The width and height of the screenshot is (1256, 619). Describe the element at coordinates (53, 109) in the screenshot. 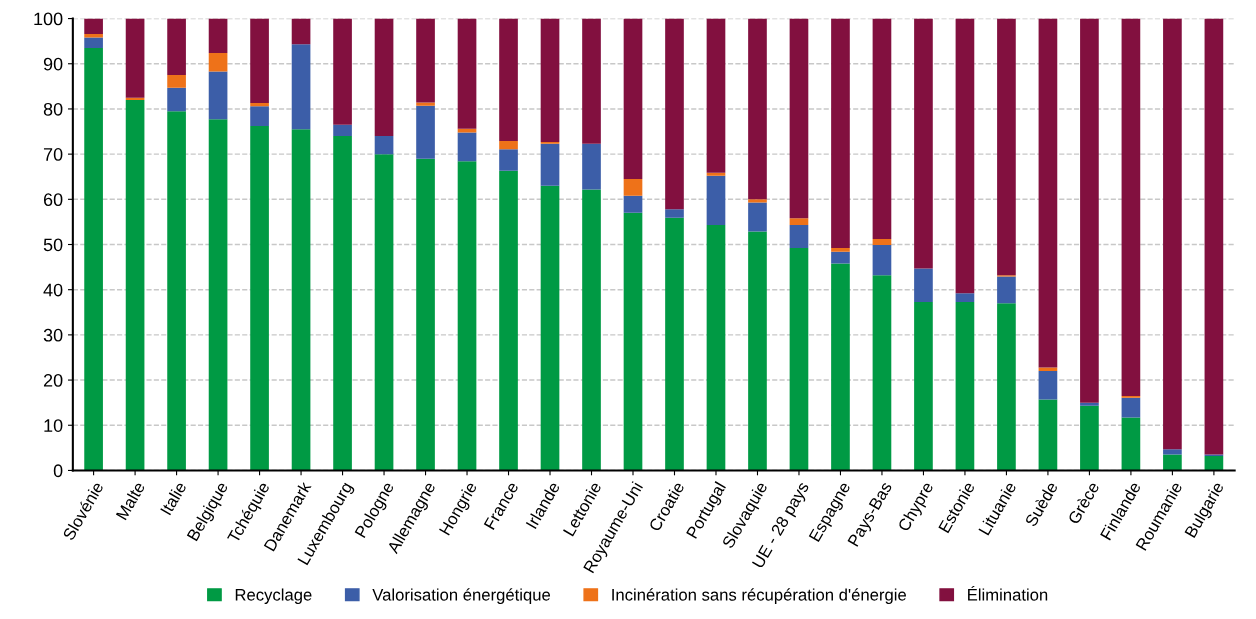

I see `y-tick-label: 80` at that location.